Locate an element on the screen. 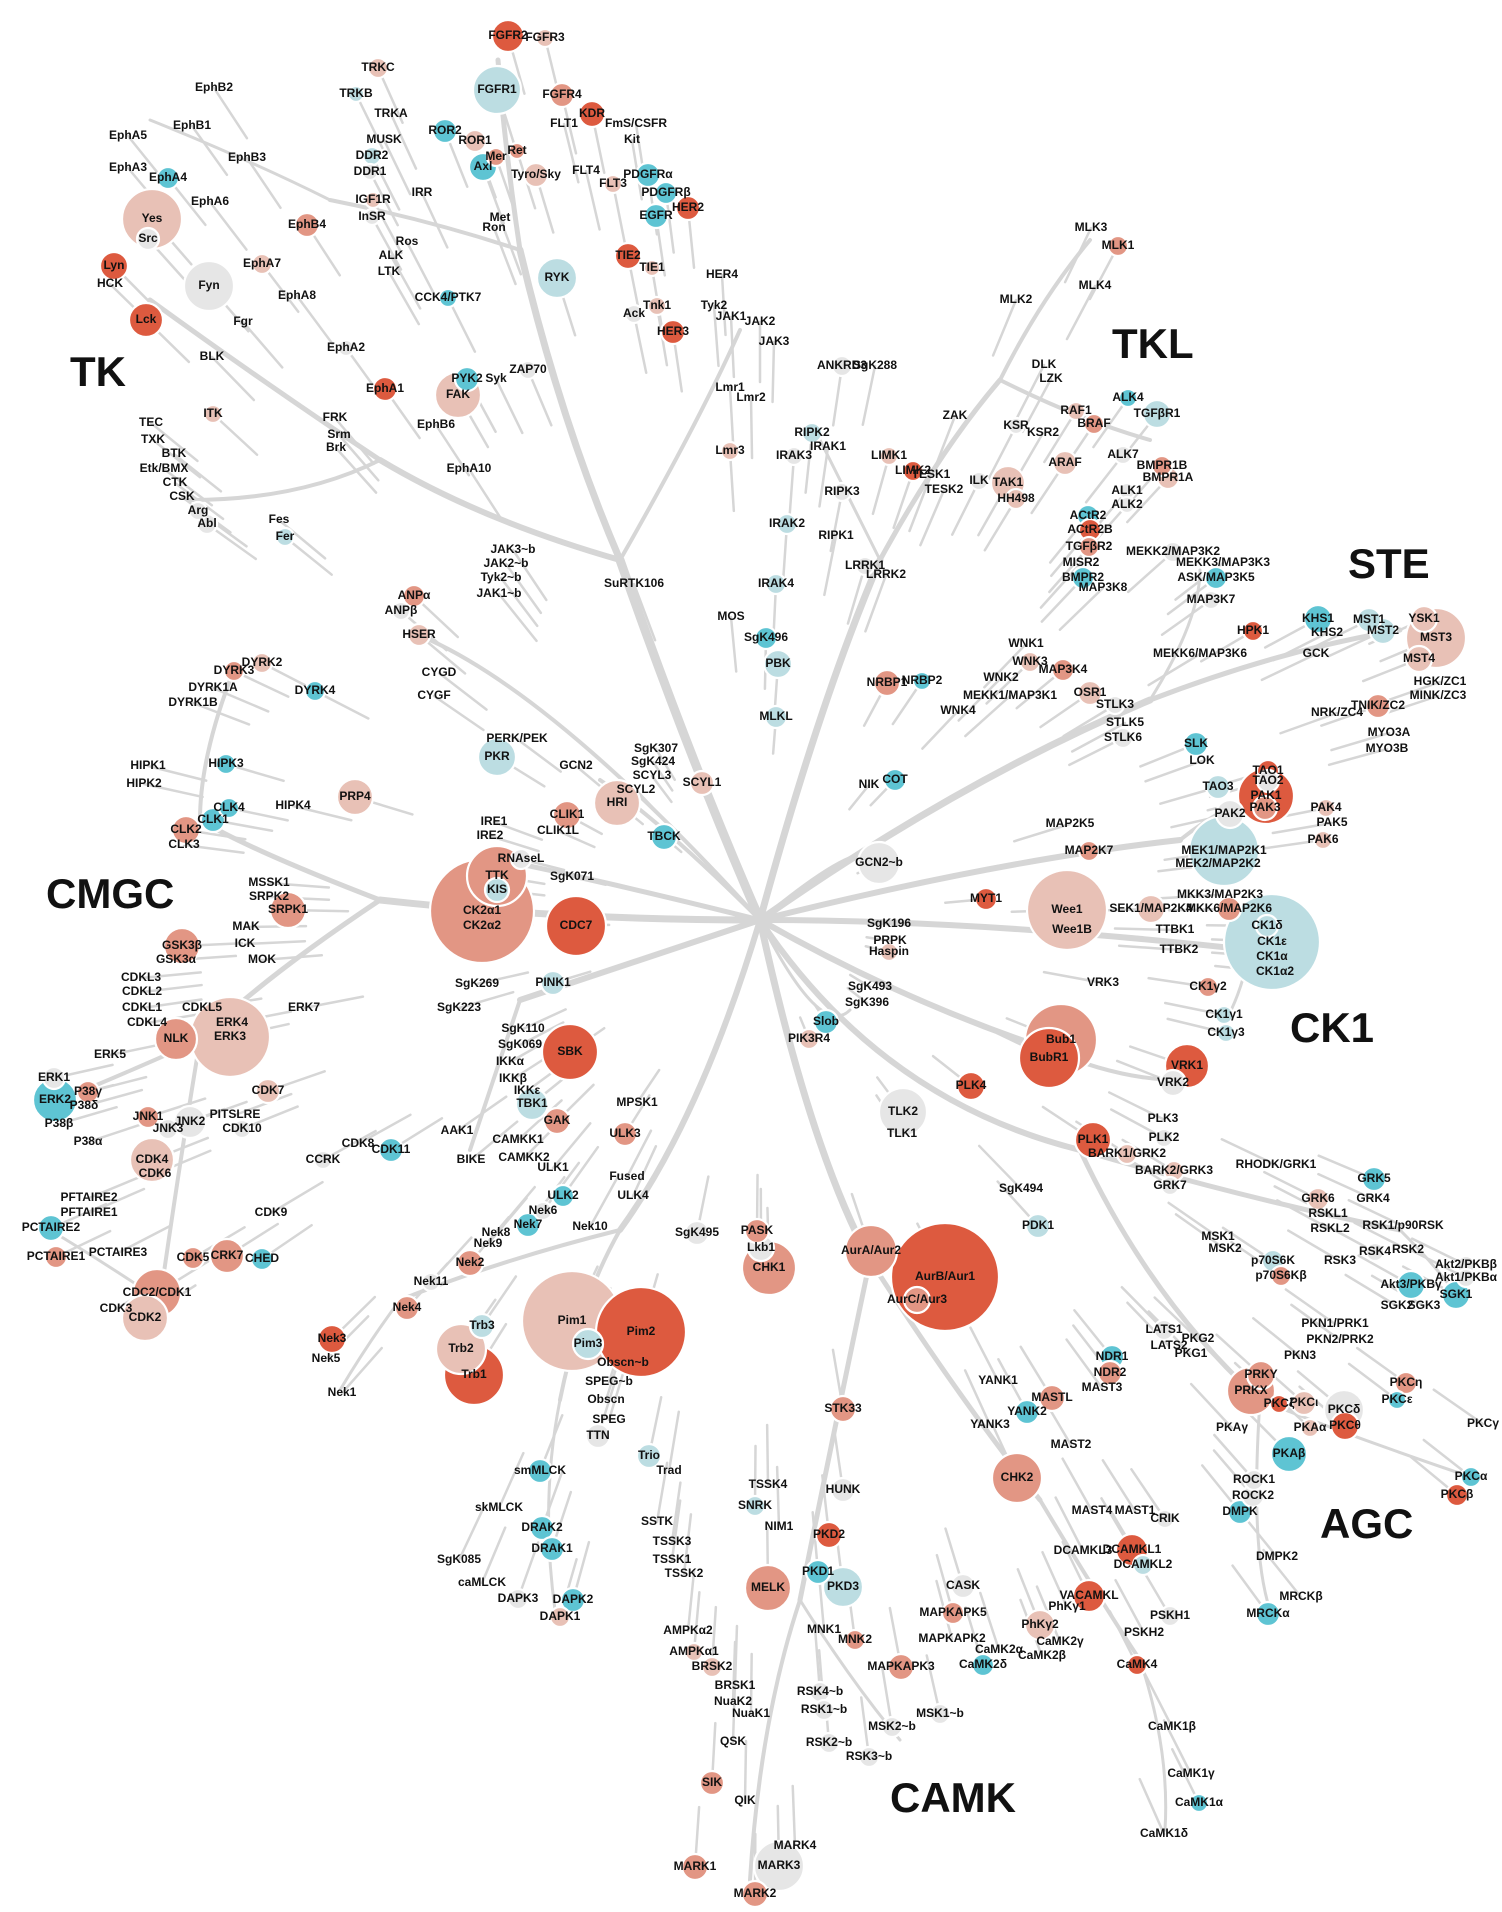 The image size is (1502, 1912). kinase-label-grk4: GRK4 is located at coordinates (1373, 1198).